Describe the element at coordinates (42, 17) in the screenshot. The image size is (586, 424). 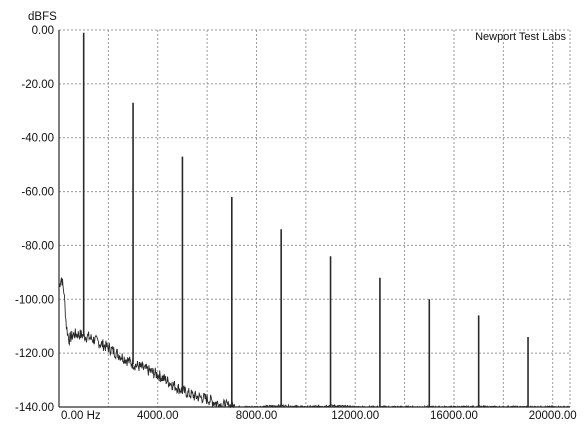
I see `y-axis-label: dBFS` at that location.